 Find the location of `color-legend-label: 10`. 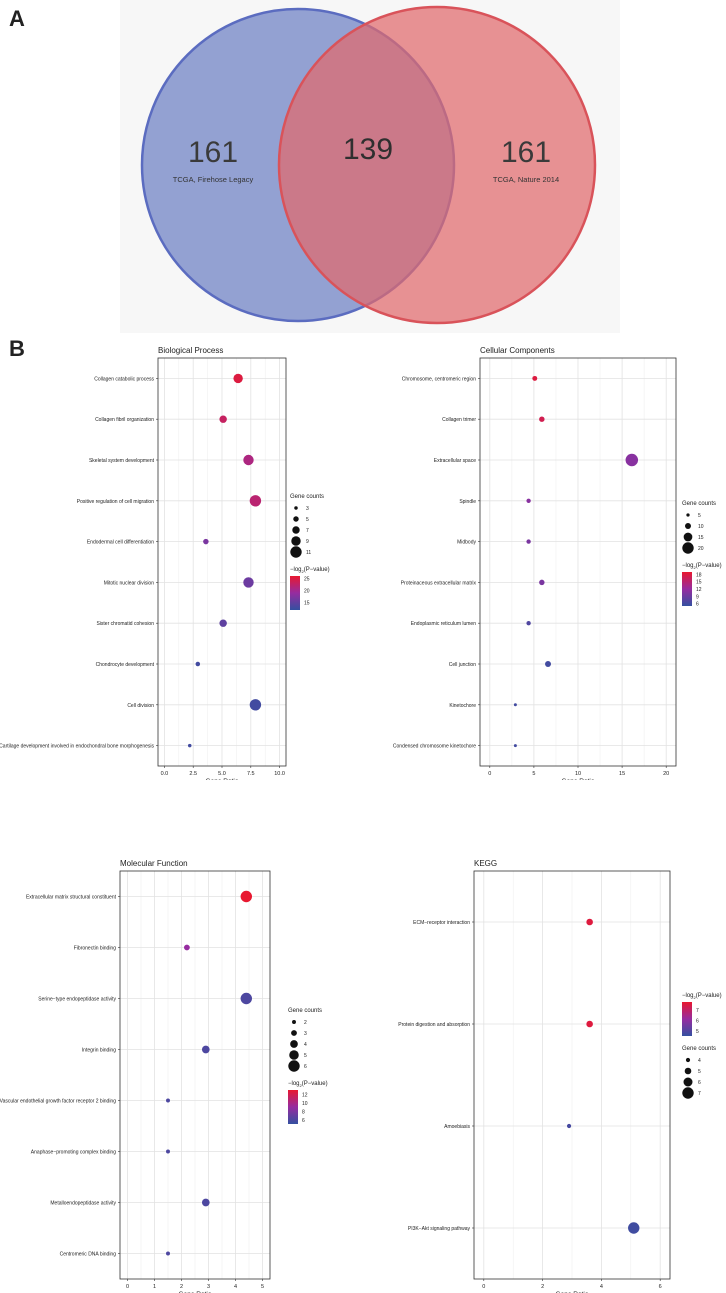

color-legend-label: 10 is located at coordinates (305, 1104).